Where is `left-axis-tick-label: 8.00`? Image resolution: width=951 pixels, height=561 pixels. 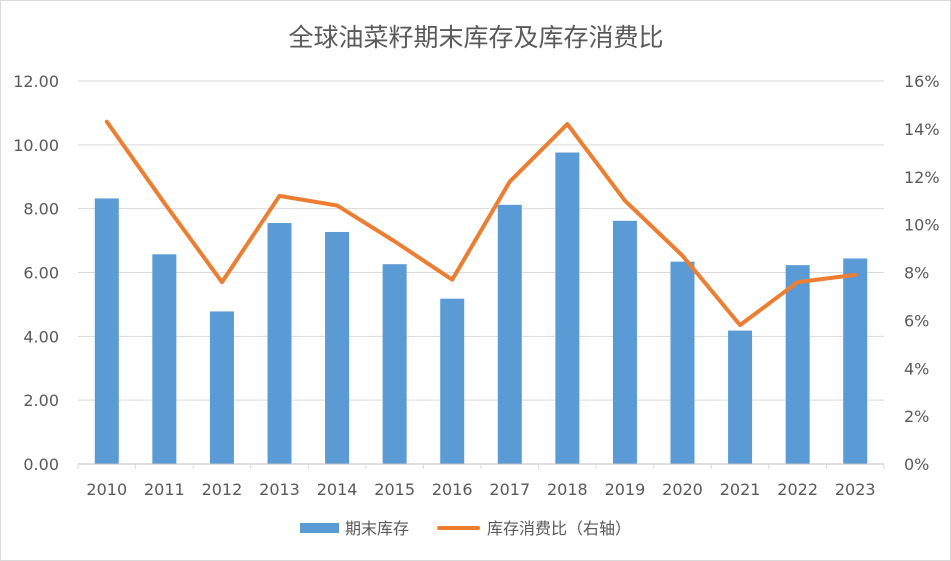
left-axis-tick-label: 8.00 is located at coordinates (41, 209).